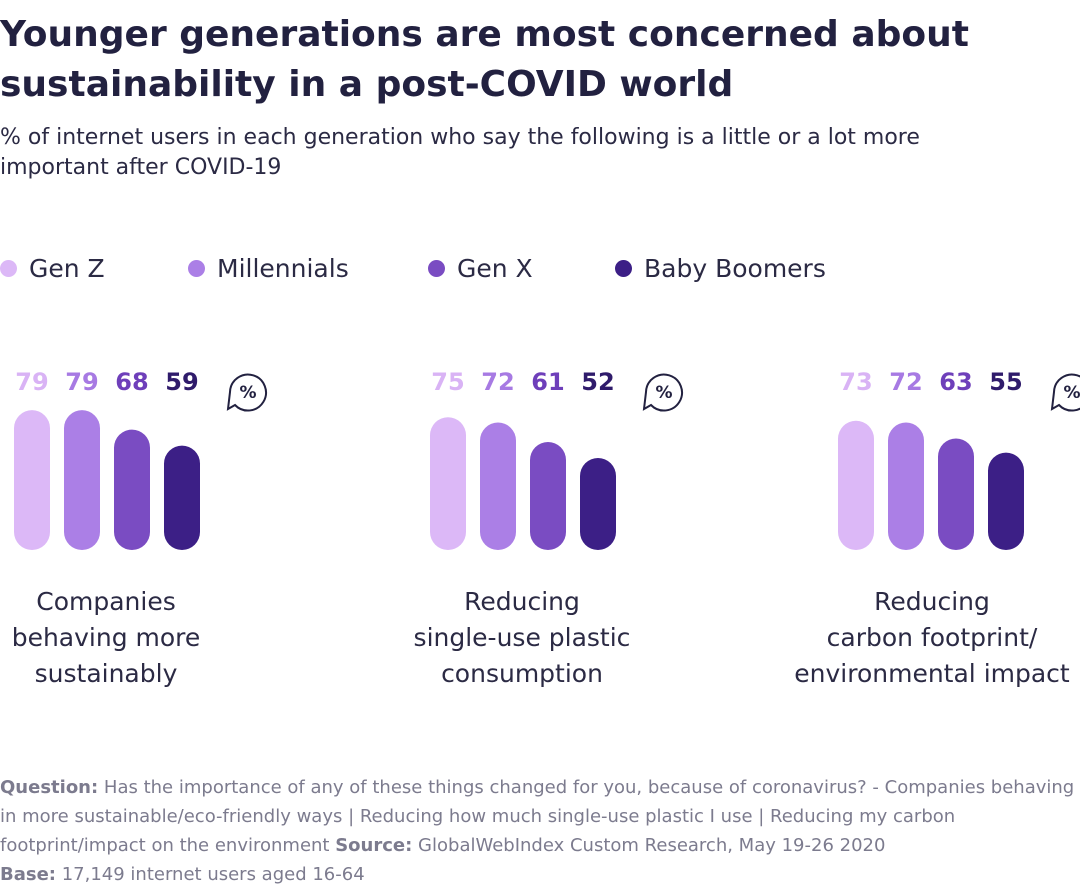 This screenshot has width=1080, height=889. I want to click on legend-item-baby-boomers: Baby Boomers, so click(720, 268).